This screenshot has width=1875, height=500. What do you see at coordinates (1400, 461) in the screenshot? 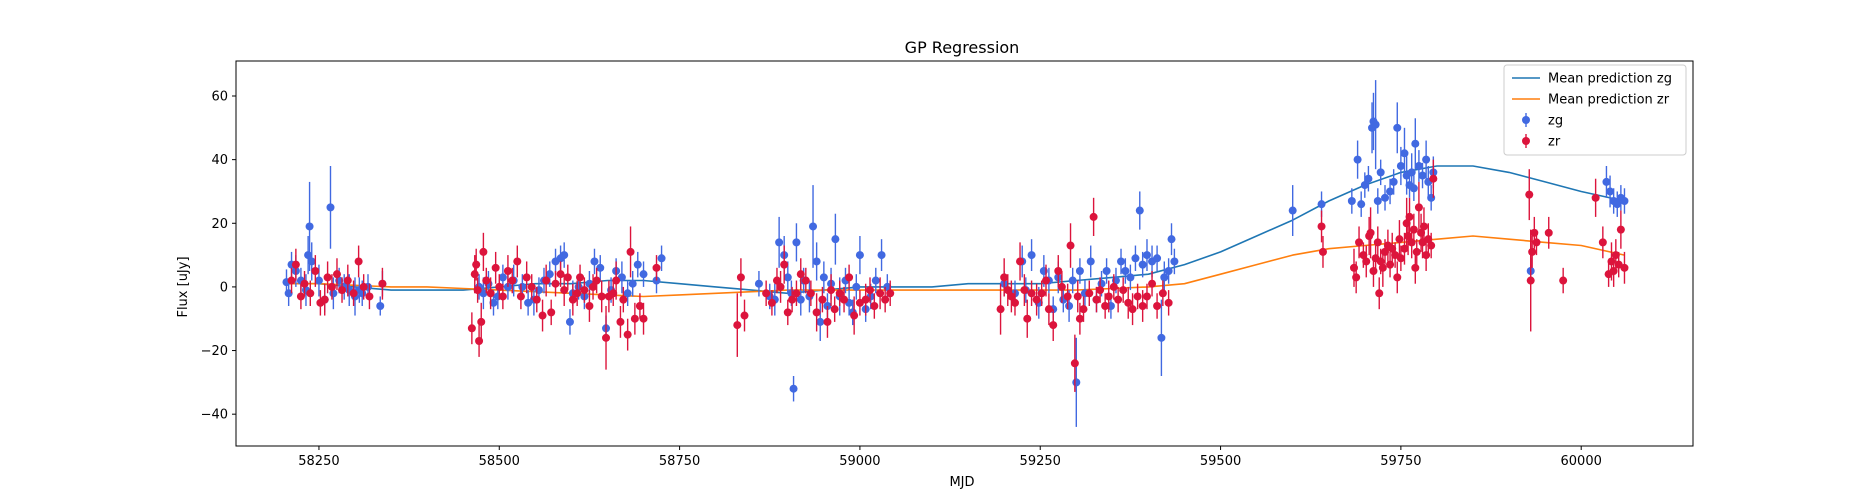
I see `x-tick-label: 59750` at bounding box center [1400, 461].